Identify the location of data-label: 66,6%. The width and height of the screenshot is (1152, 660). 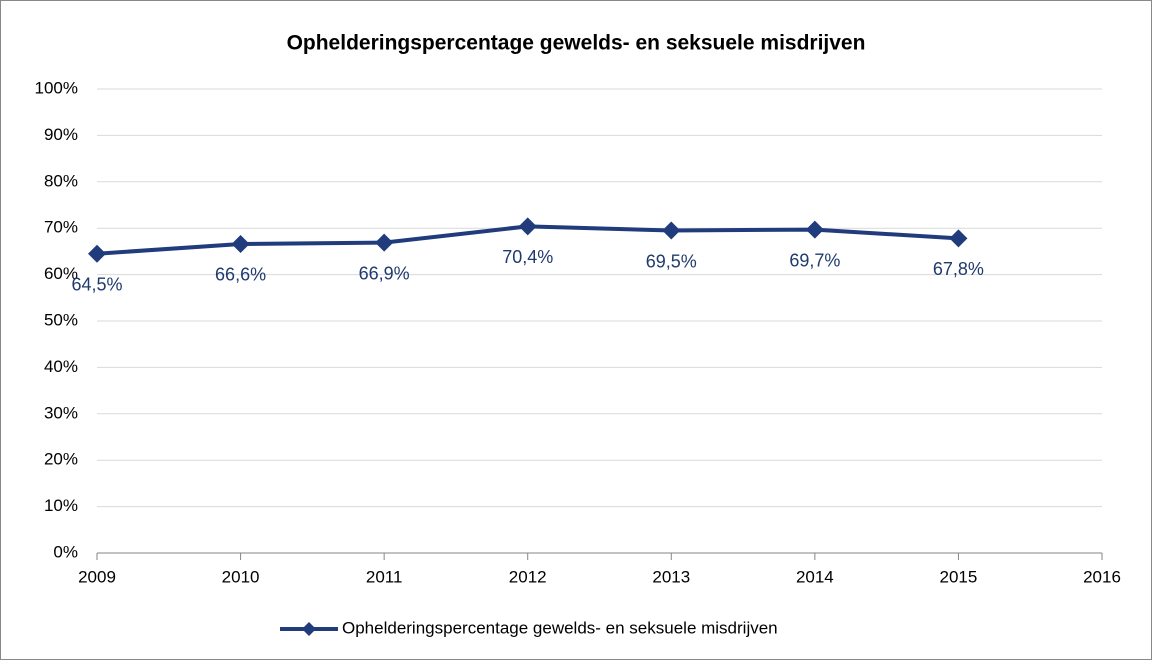
(240, 275).